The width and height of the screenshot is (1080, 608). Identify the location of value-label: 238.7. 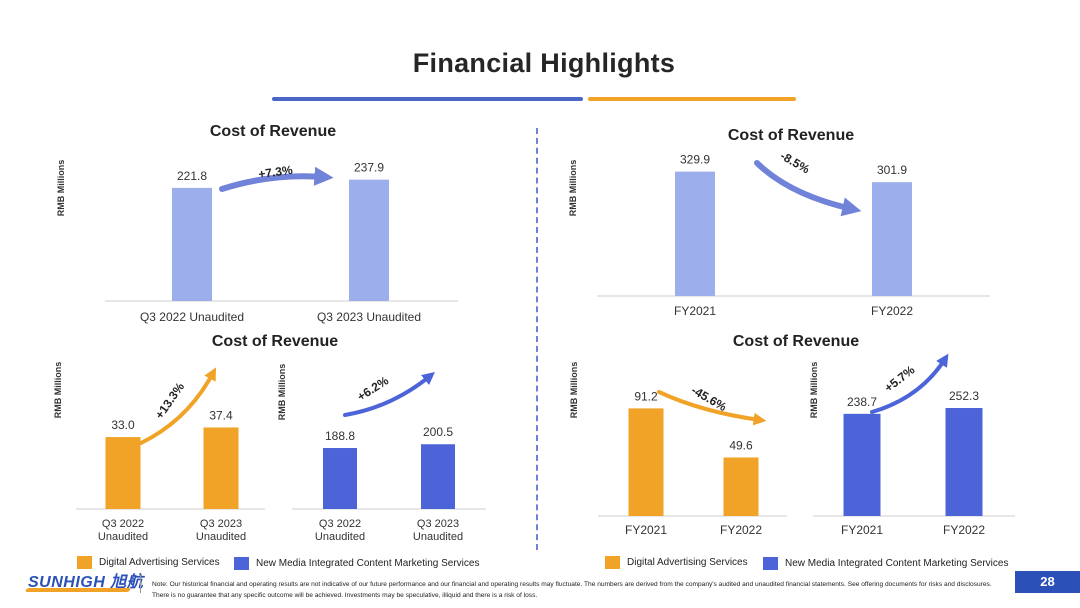
(862, 402).